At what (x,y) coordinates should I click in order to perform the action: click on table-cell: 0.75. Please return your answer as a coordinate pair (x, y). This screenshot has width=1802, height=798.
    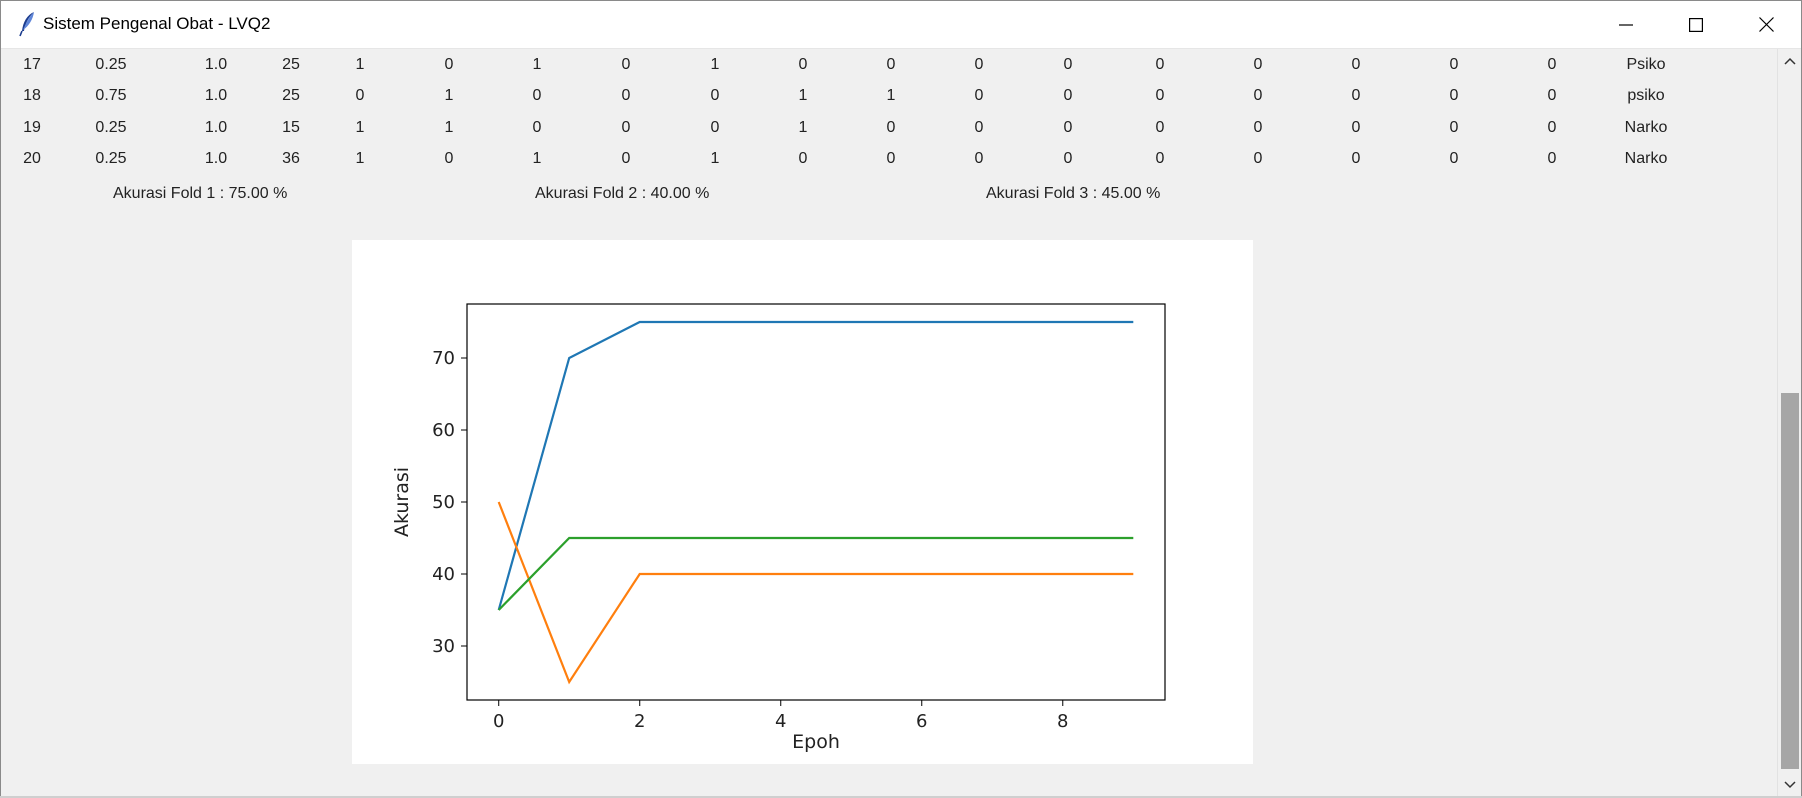
    Looking at the image, I should click on (111, 95).